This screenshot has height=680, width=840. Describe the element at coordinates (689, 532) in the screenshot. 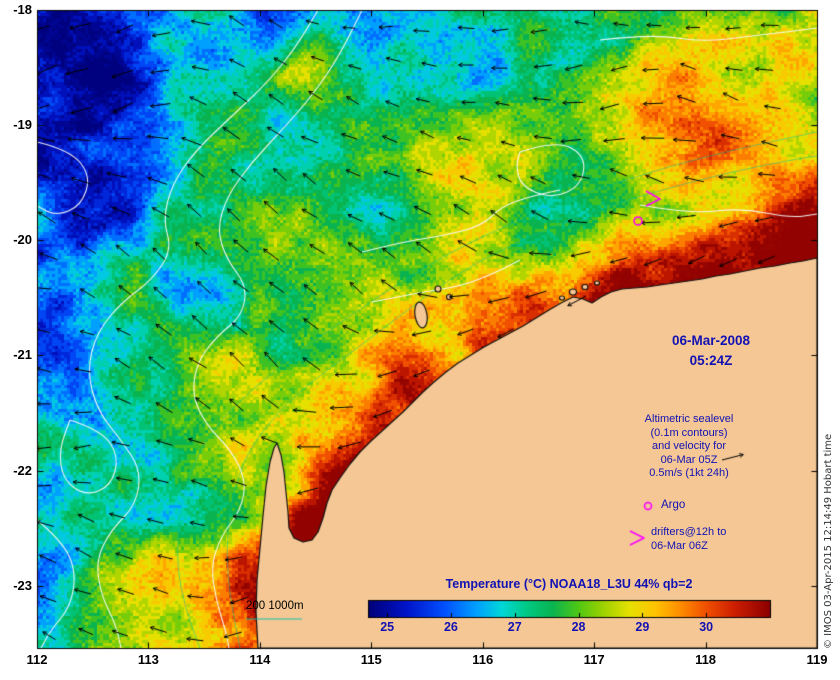

I see `drifter-note-line: drifters@12h to` at that location.